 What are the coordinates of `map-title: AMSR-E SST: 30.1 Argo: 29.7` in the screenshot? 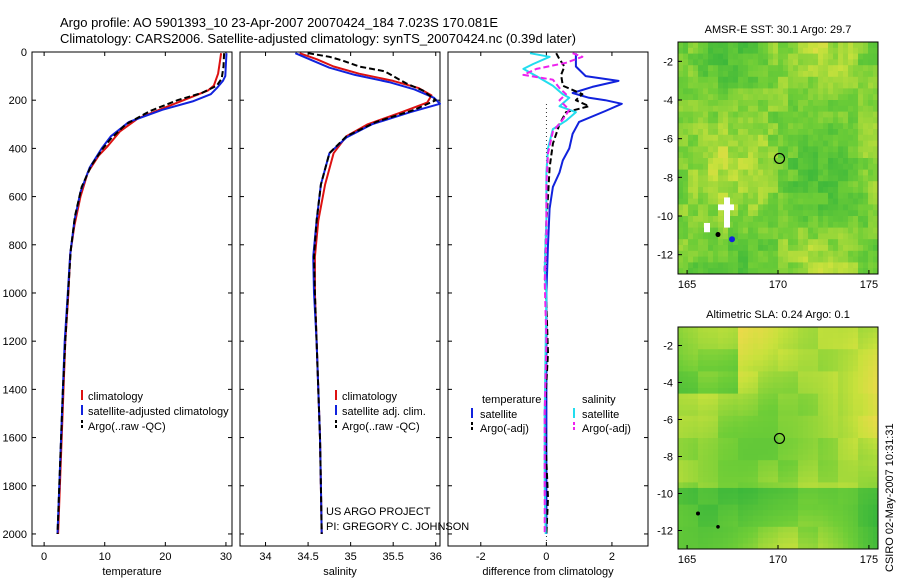 It's located at (778, 30).